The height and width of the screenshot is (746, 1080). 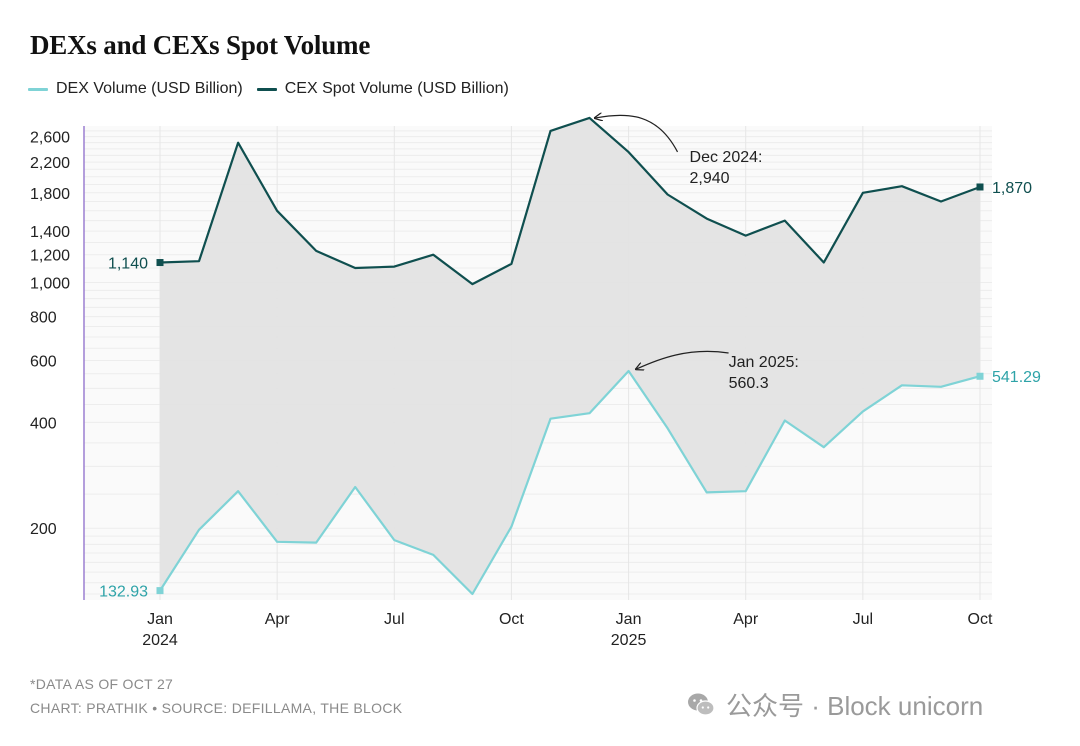 I want to click on legend-label-dex: DEX Volume (USD Billion), so click(x=149, y=88).